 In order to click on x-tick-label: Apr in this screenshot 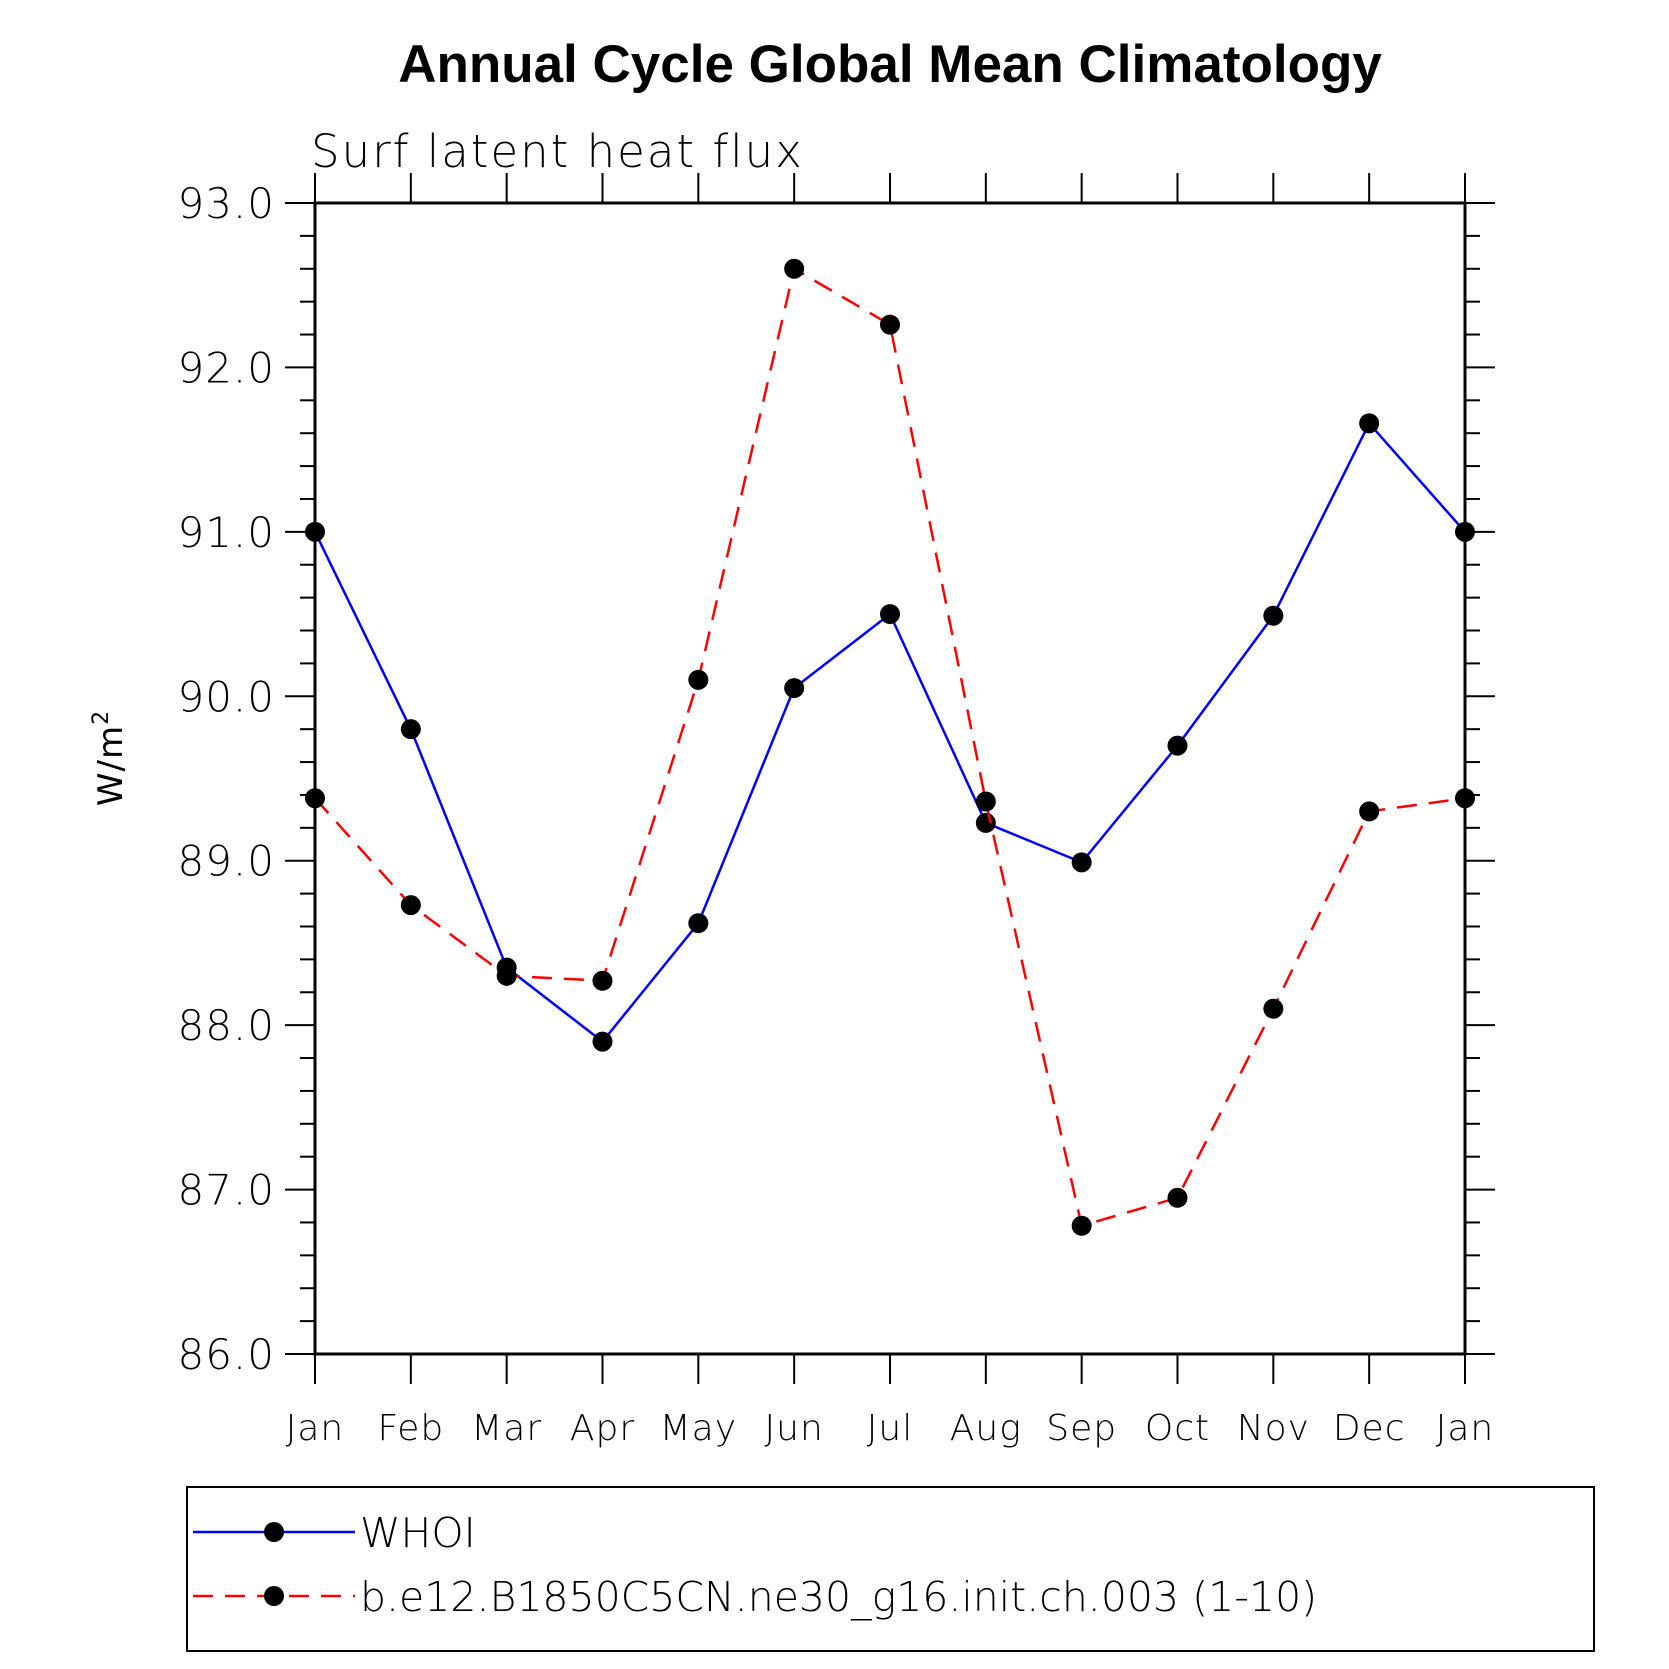, I will do `click(602, 1428)`.